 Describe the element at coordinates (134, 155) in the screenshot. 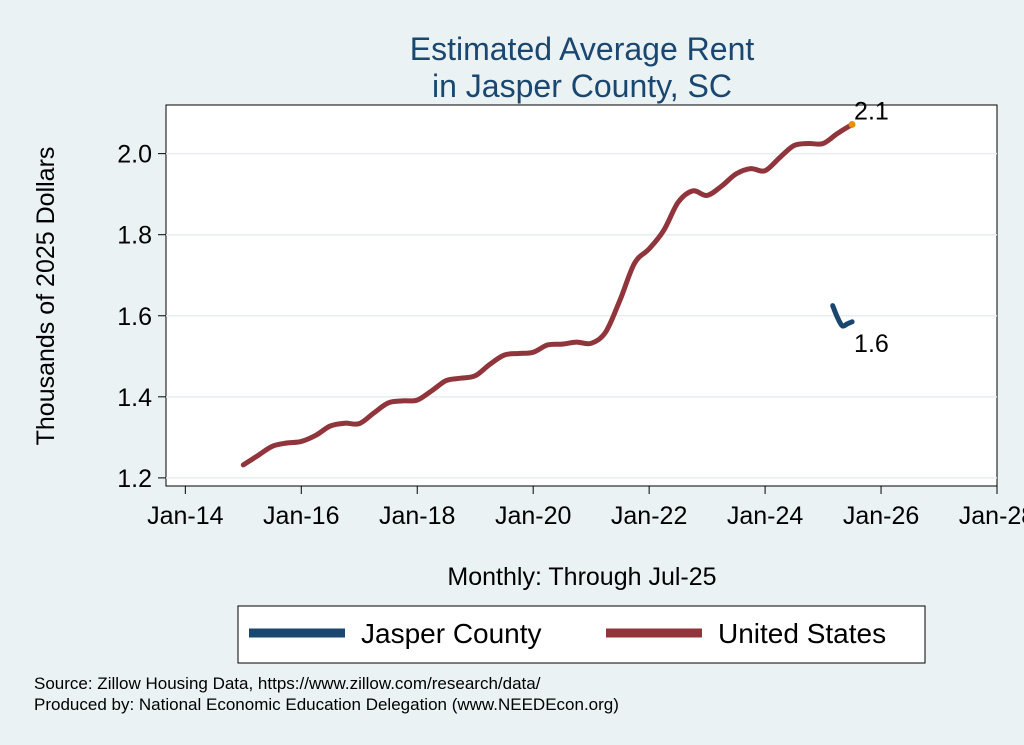

I see `y-tick-label: 2.0` at that location.